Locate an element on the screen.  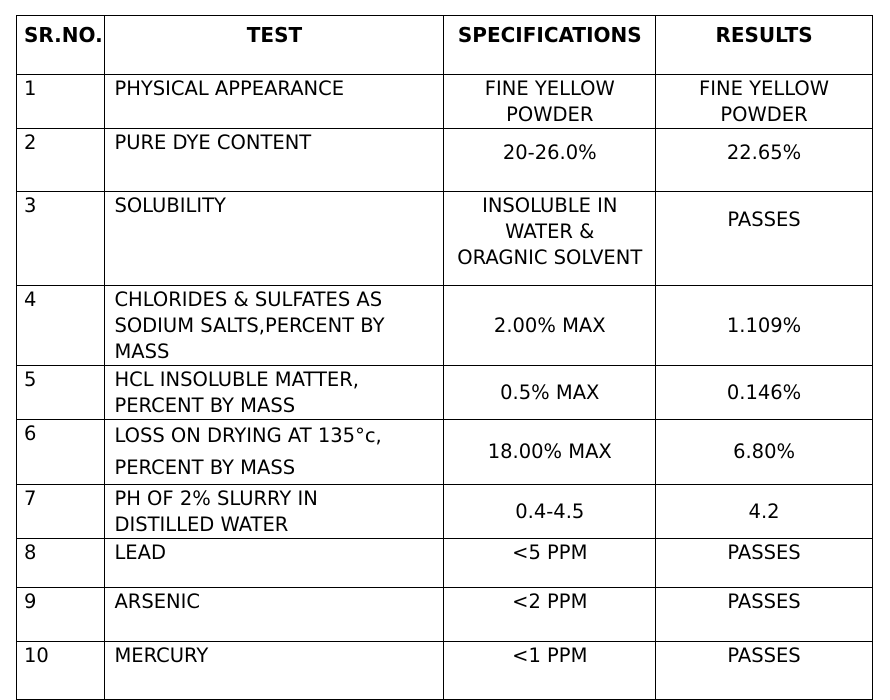
header-test: TEST is located at coordinates (274, 45).